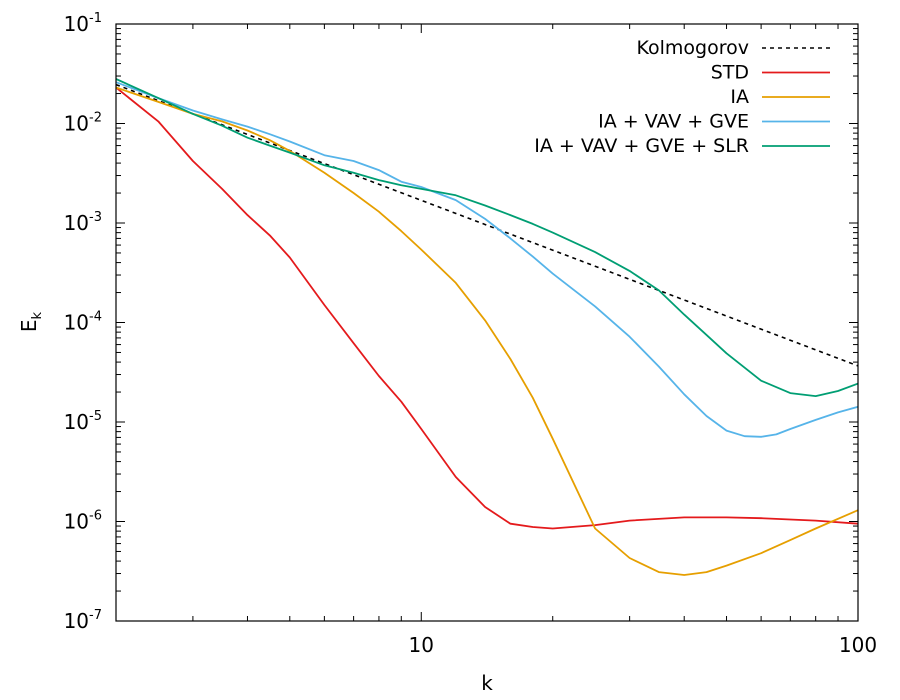 The image size is (900, 700). Describe the element at coordinates (83, 620) in the screenshot. I see `y-tick-label: 10⁻⁷` at that location.